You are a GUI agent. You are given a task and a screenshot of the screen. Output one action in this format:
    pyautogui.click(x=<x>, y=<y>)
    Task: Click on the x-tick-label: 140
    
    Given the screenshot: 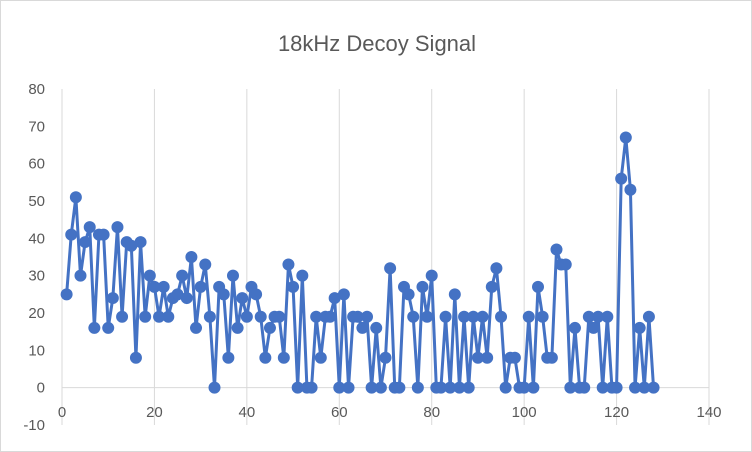 What is the action you would take?
    pyautogui.click(x=708, y=412)
    